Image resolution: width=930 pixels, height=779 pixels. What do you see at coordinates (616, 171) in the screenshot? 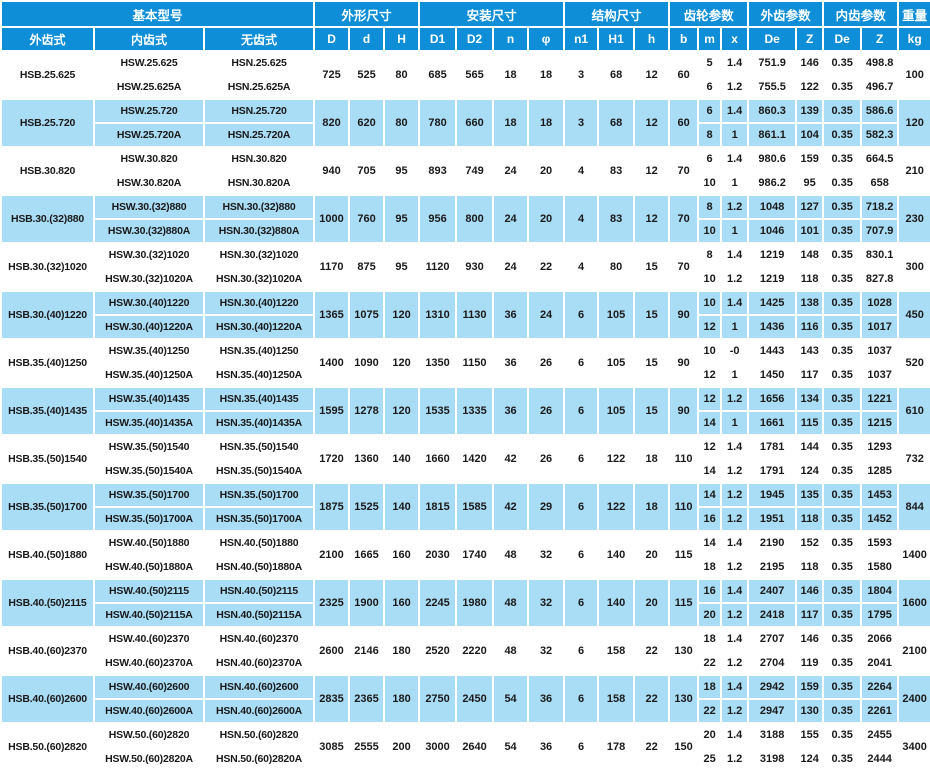
I see `cell-h1: 83` at bounding box center [616, 171].